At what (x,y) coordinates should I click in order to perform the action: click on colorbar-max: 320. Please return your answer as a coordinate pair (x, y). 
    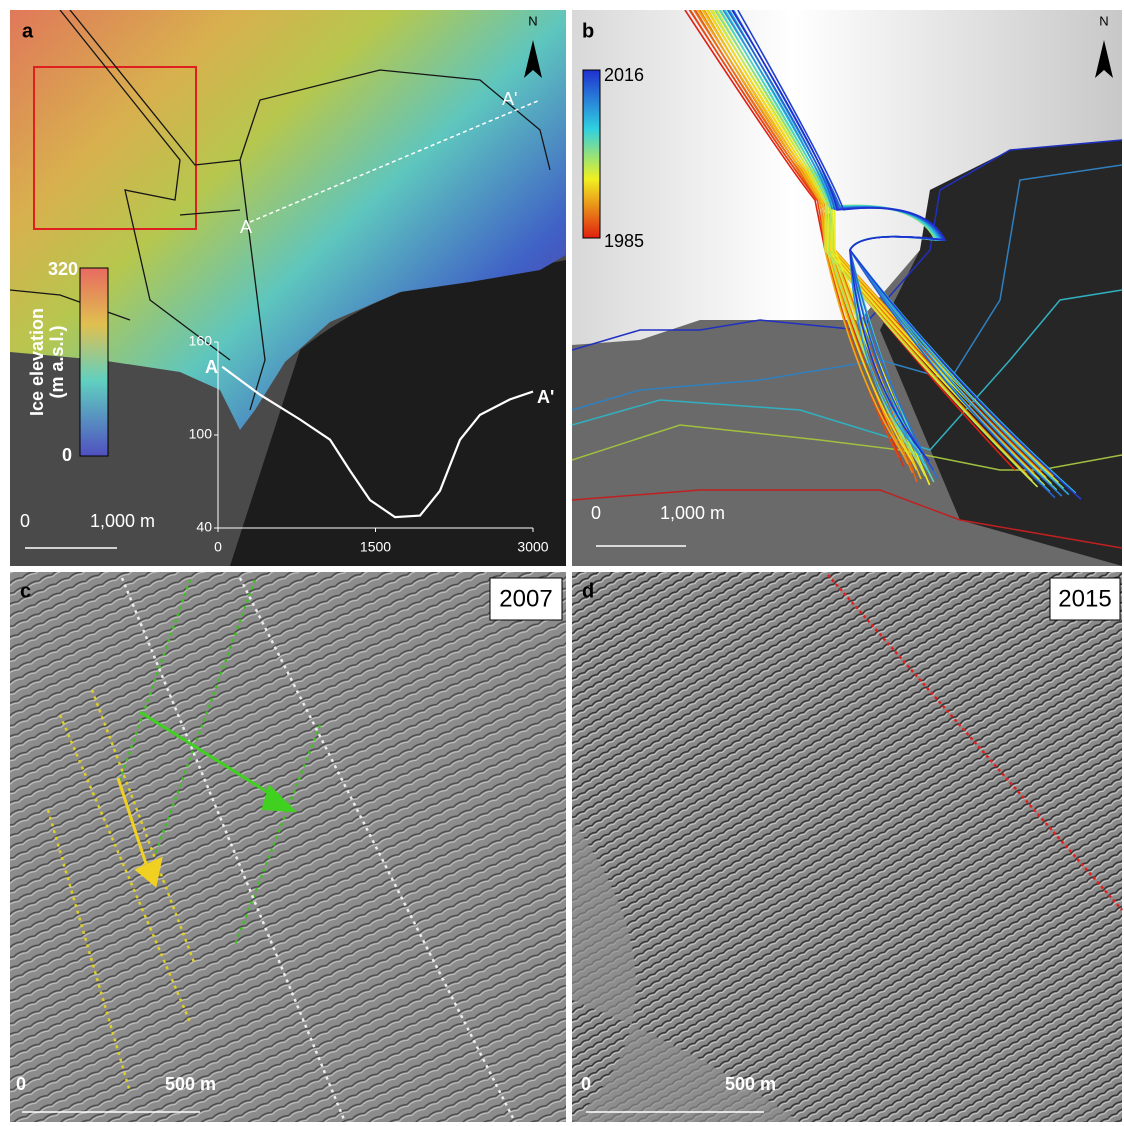
    Looking at the image, I should click on (63, 269).